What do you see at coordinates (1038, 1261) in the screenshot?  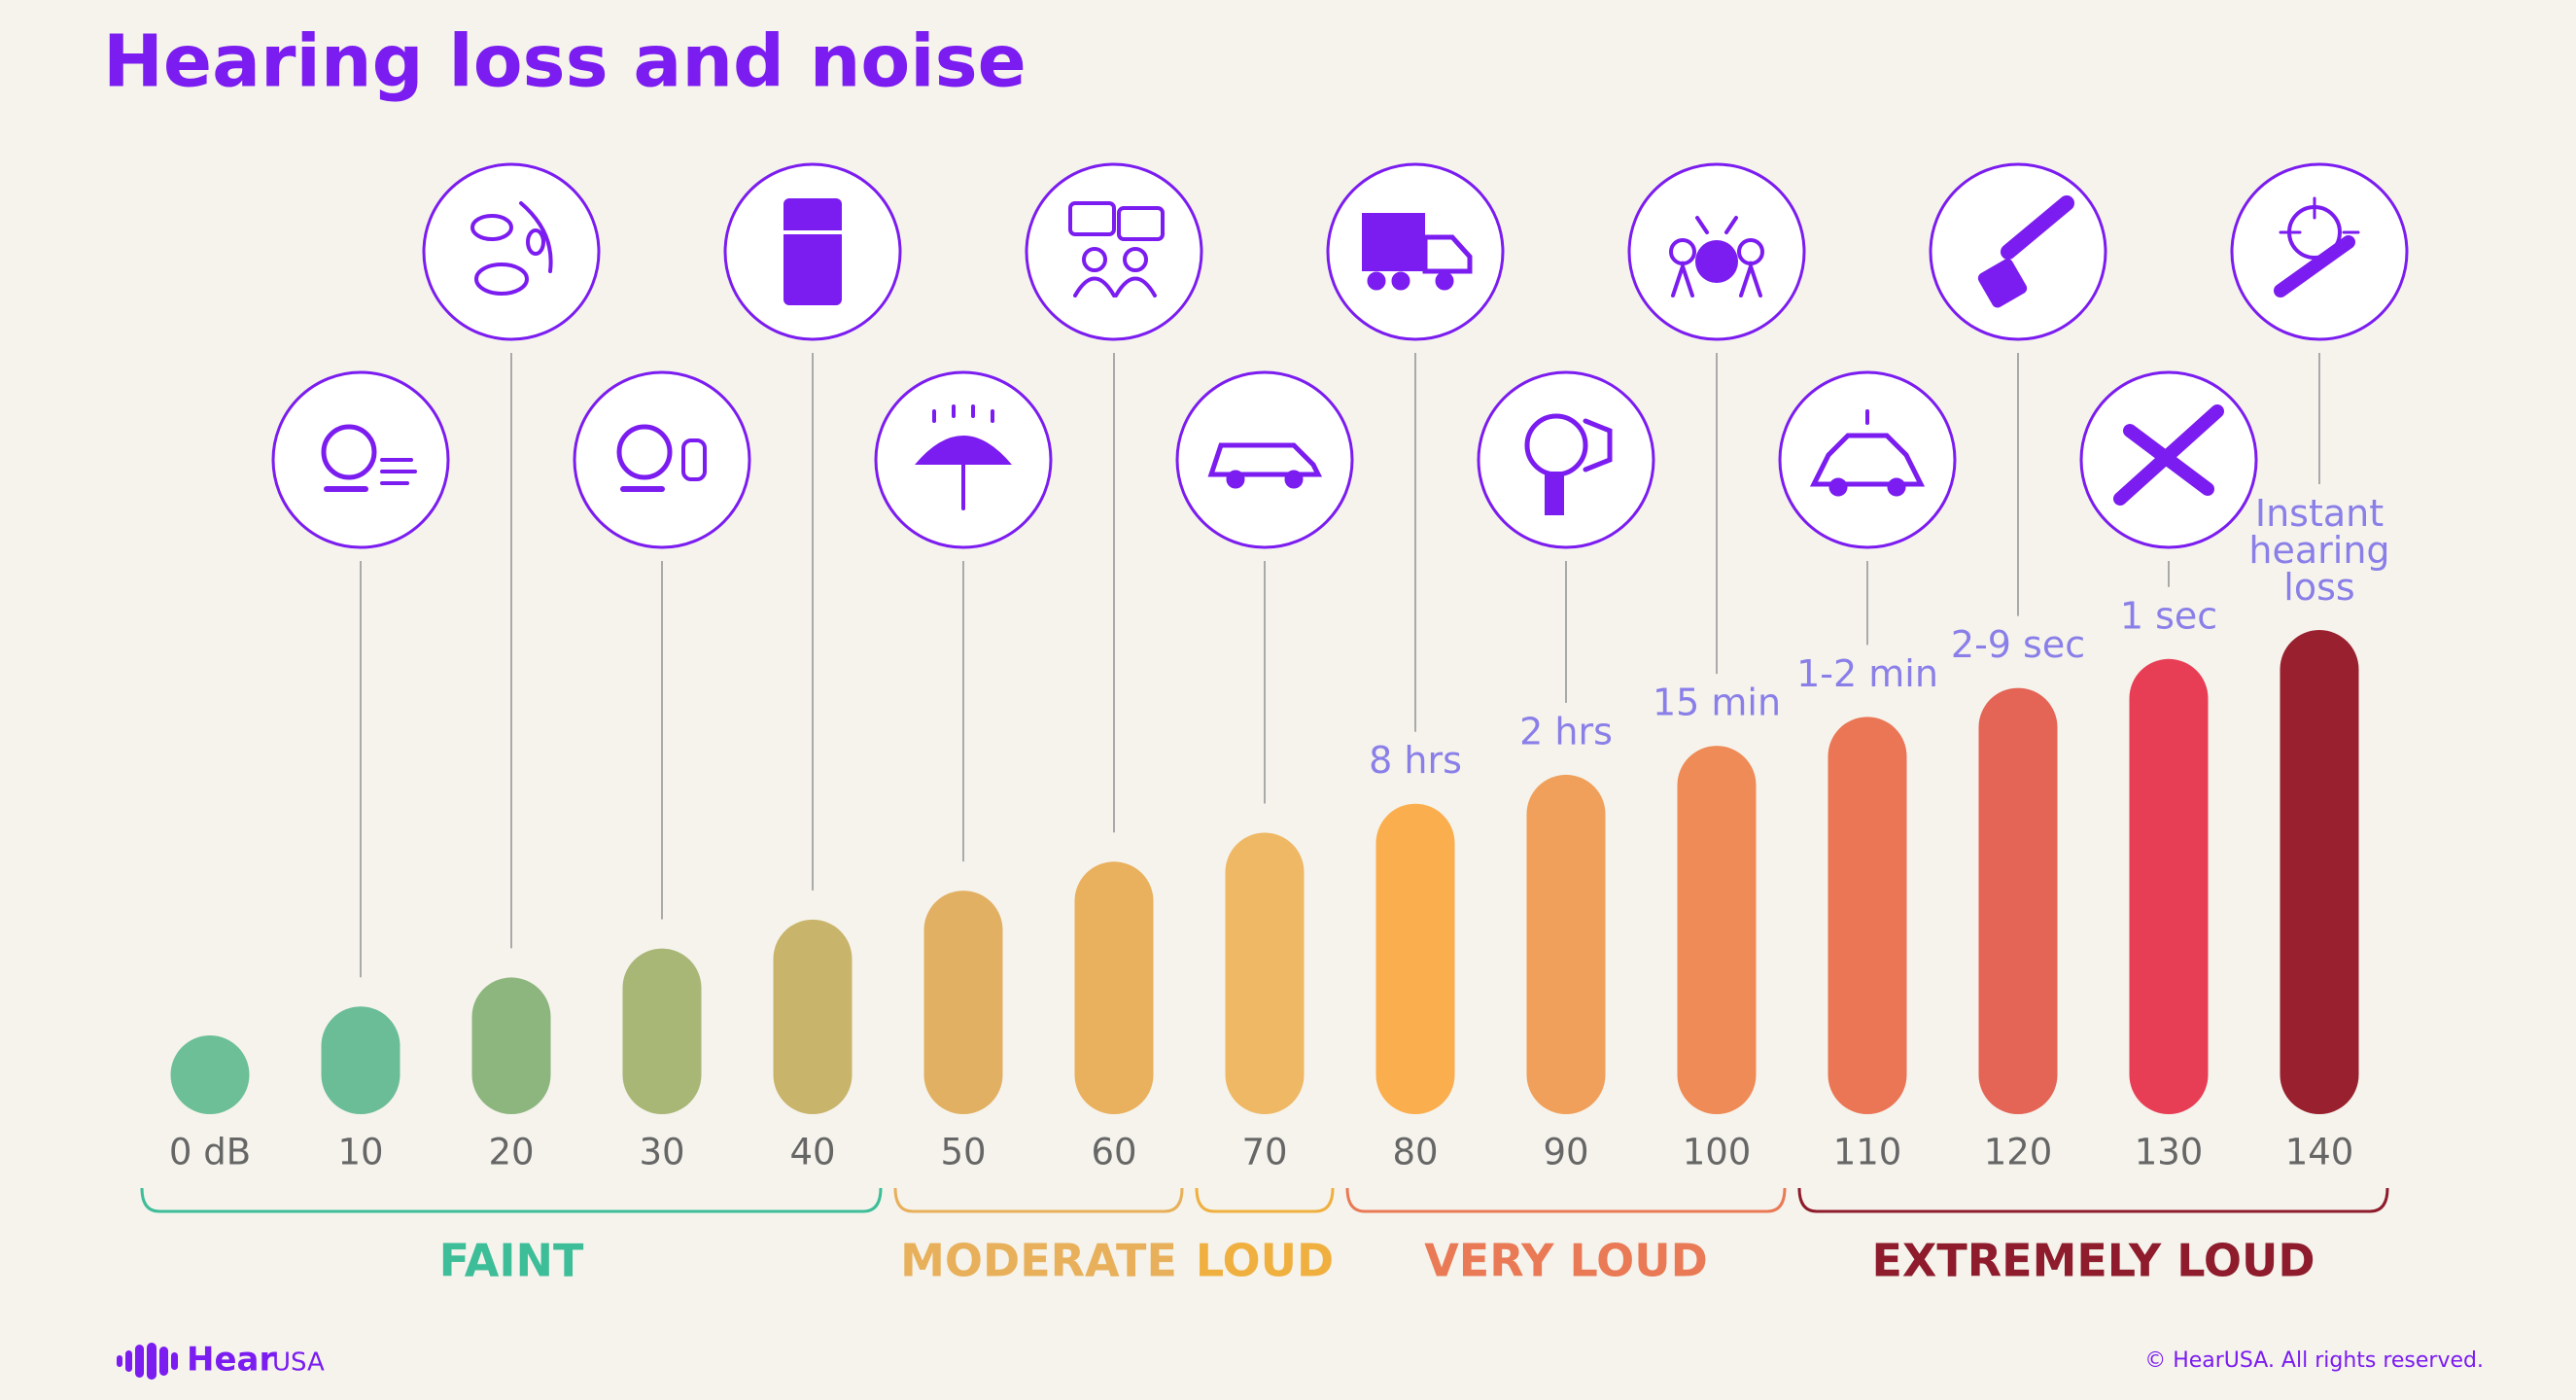 I see `group-label: MODERATE` at bounding box center [1038, 1261].